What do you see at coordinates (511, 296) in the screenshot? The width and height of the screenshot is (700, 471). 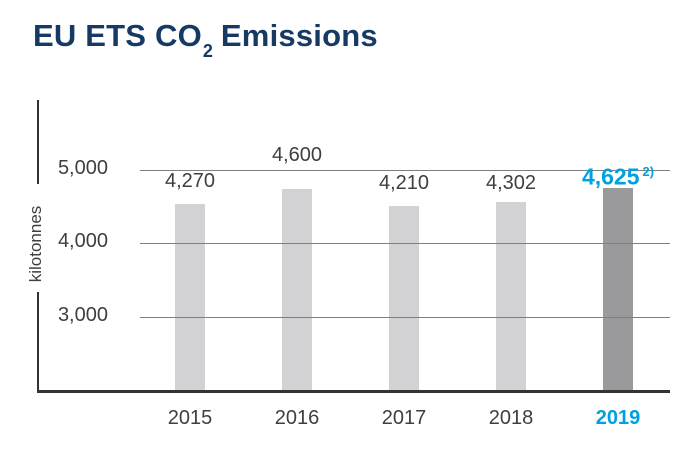 I see `bar-2018` at bounding box center [511, 296].